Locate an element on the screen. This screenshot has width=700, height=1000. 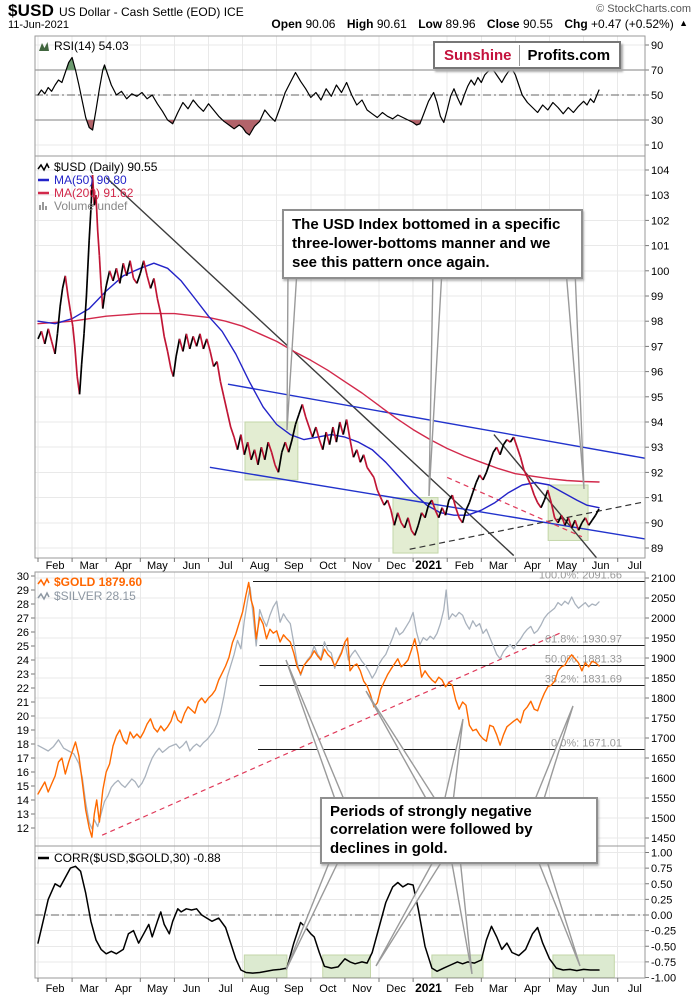
sunshineprofits-logo: Sunshine Profits.com is located at coordinates (527, 55).